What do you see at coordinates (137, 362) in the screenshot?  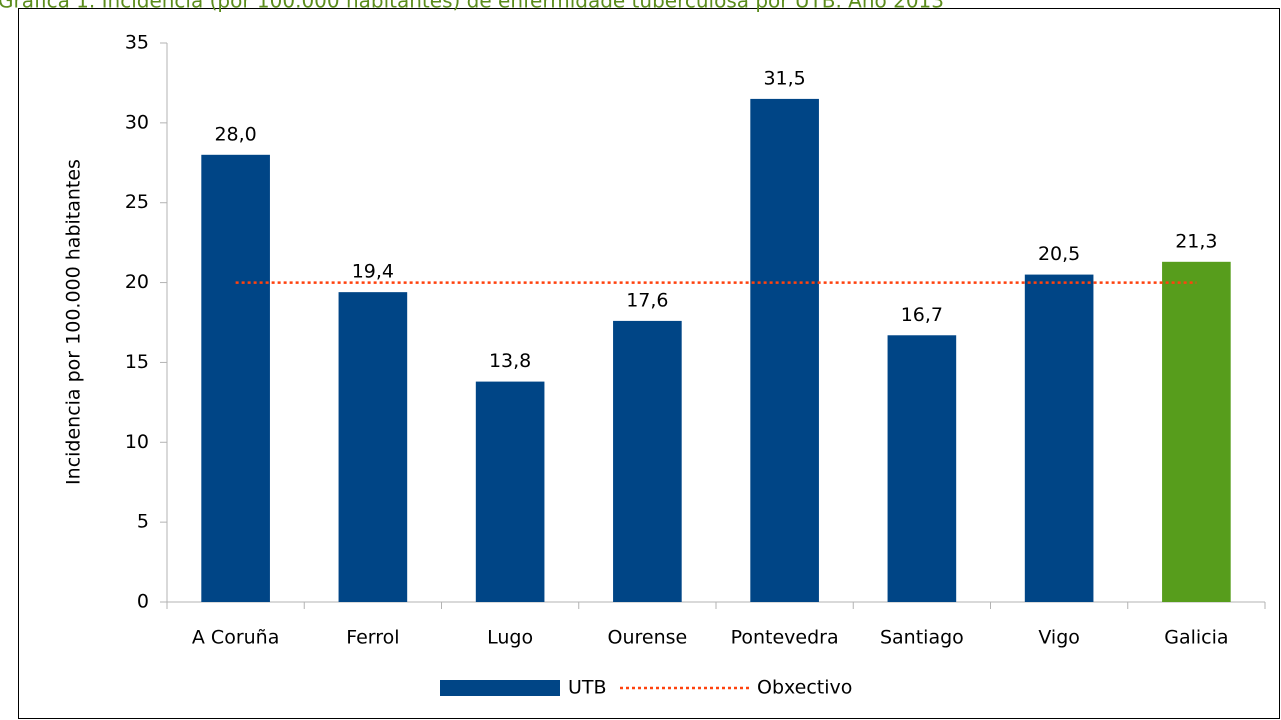 I see `y-tick-label: 15` at bounding box center [137, 362].